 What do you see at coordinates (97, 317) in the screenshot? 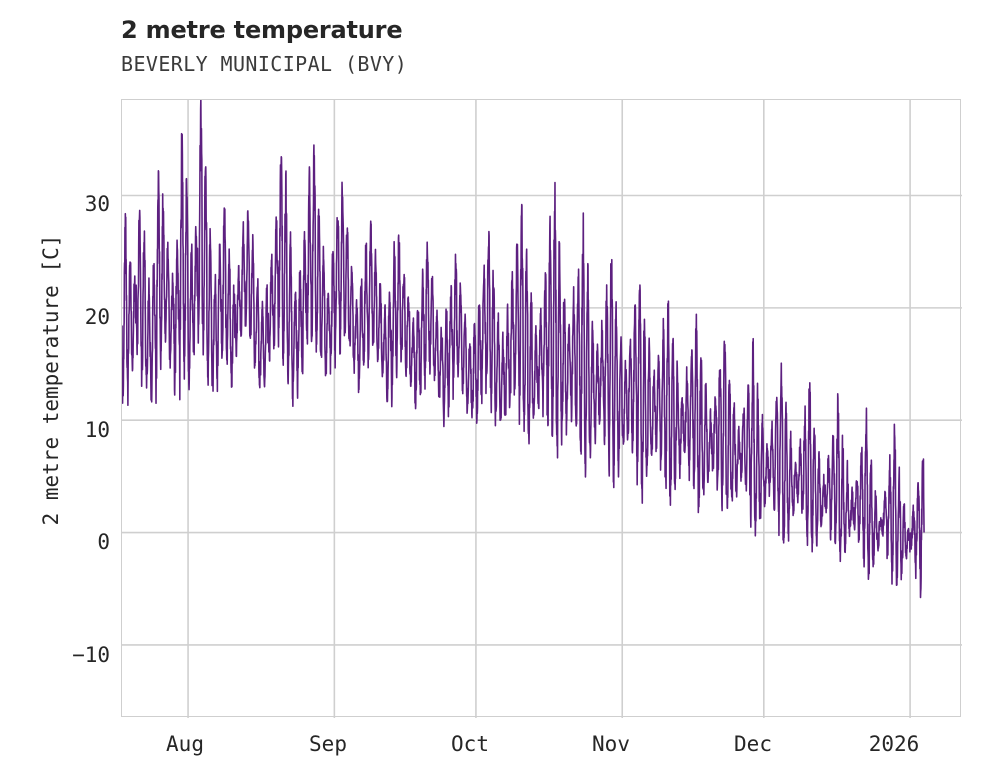
I see `y-tick-20: 20` at bounding box center [97, 317].